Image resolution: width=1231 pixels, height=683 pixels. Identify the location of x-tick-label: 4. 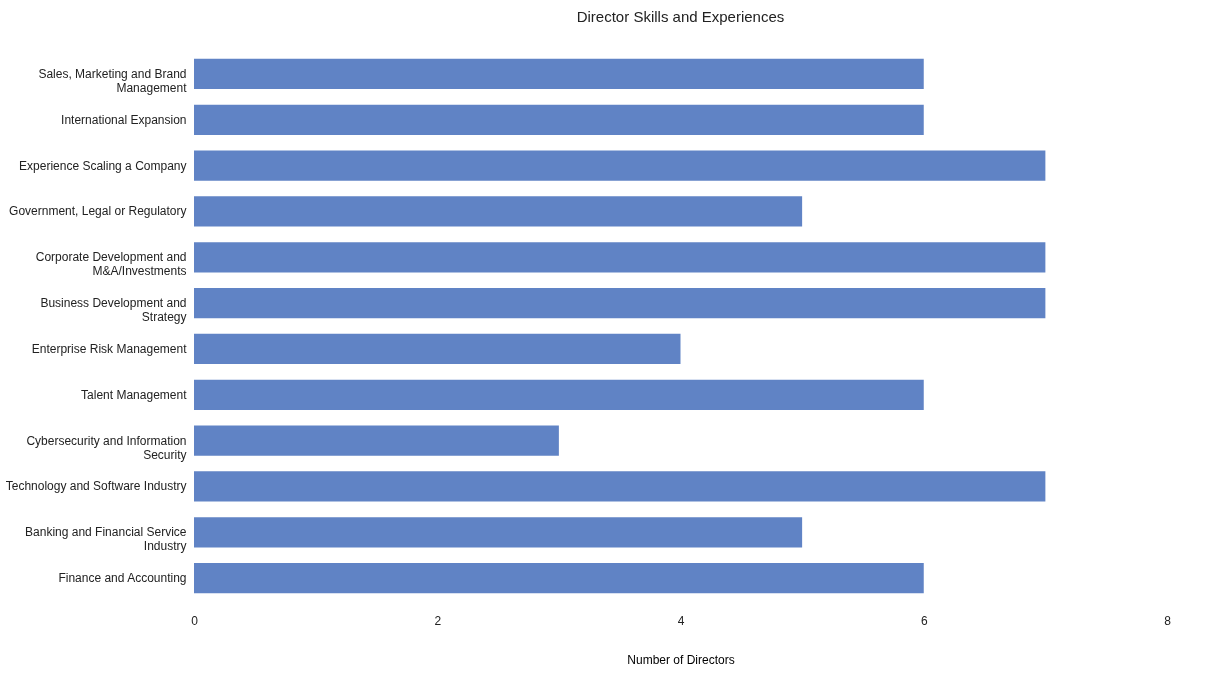
(681, 620).